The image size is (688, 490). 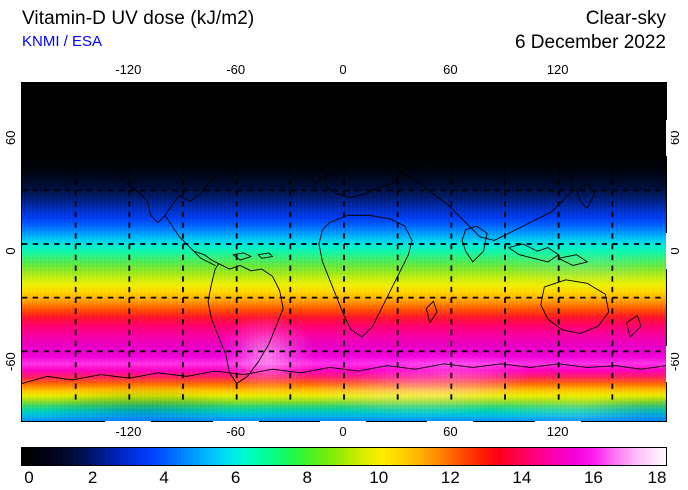 What do you see at coordinates (344, 456) in the screenshot?
I see `colorbar` at bounding box center [344, 456].